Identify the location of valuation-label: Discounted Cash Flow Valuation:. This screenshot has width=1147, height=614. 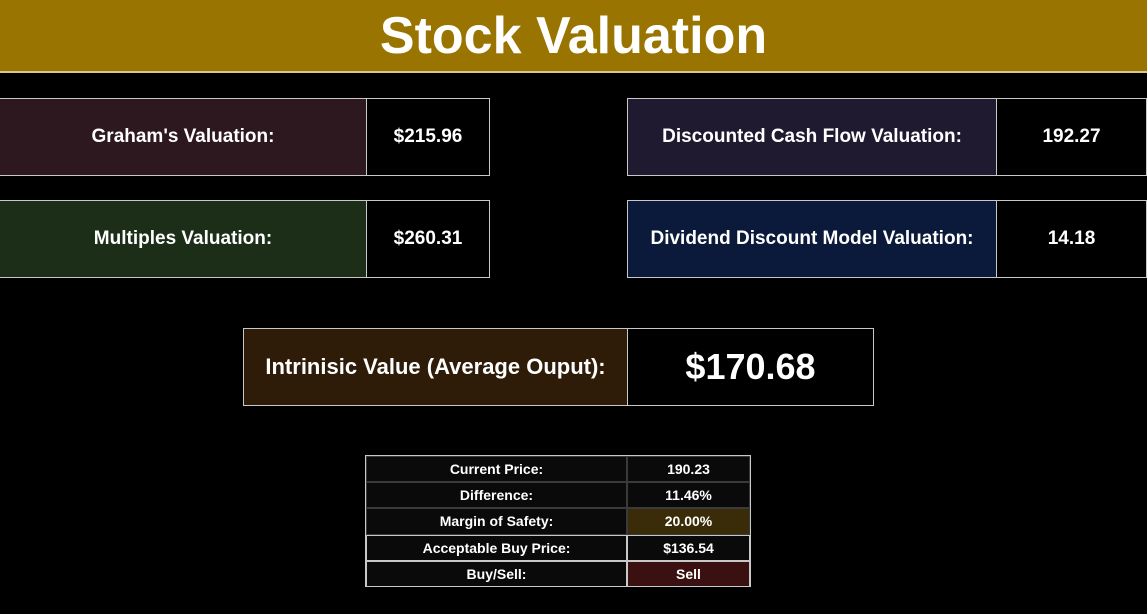
(812, 137).